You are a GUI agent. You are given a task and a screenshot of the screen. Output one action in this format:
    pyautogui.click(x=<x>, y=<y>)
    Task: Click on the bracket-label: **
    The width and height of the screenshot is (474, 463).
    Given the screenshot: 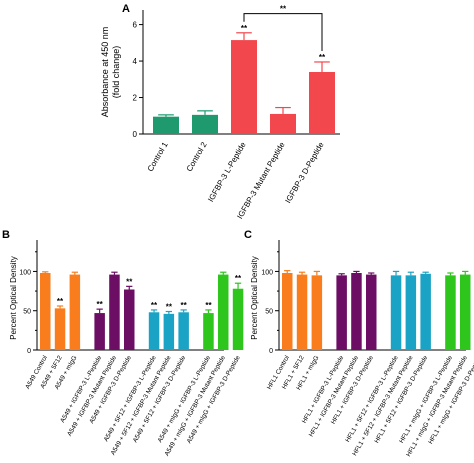 What is the action you would take?
    pyautogui.click(x=283, y=9)
    